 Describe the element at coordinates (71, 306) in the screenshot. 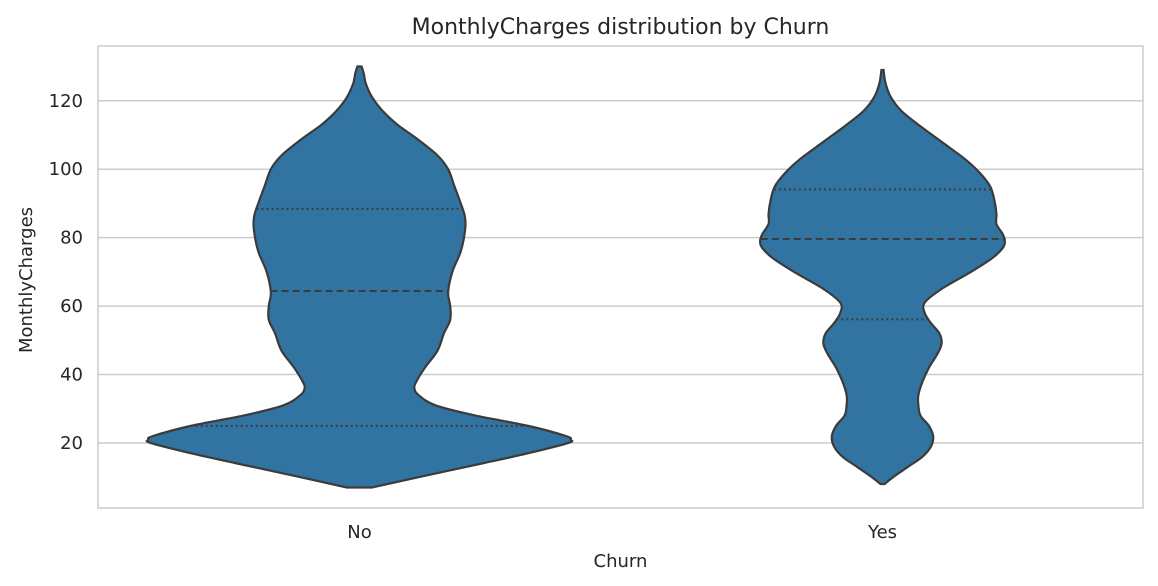

I see `y-tick-label: 60` at that location.